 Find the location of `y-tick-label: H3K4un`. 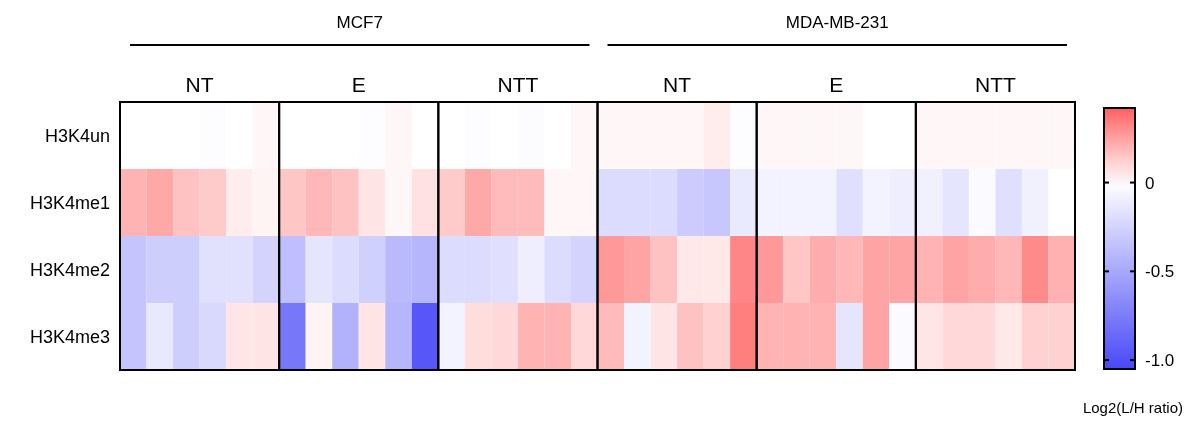

y-tick-label: H3K4un is located at coordinates (77, 135).